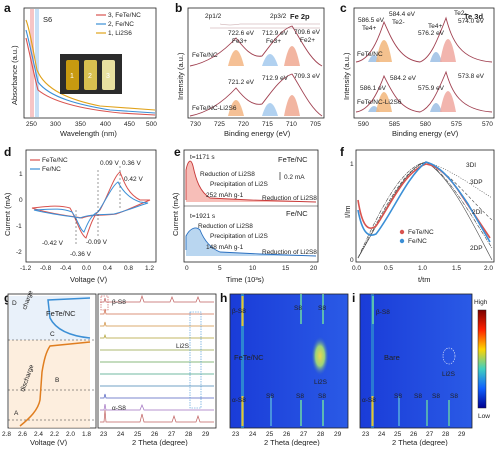 The width and height of the screenshot is (500, 451). I want to click on svg-text: Fe/NC, so click(417, 241).